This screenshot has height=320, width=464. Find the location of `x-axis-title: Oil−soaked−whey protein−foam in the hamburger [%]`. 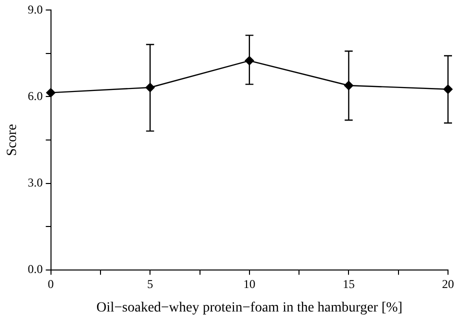

x-axis-title: Oil−soaked−whey protein−foam in the hamburger [%] is located at coordinates (249, 308).